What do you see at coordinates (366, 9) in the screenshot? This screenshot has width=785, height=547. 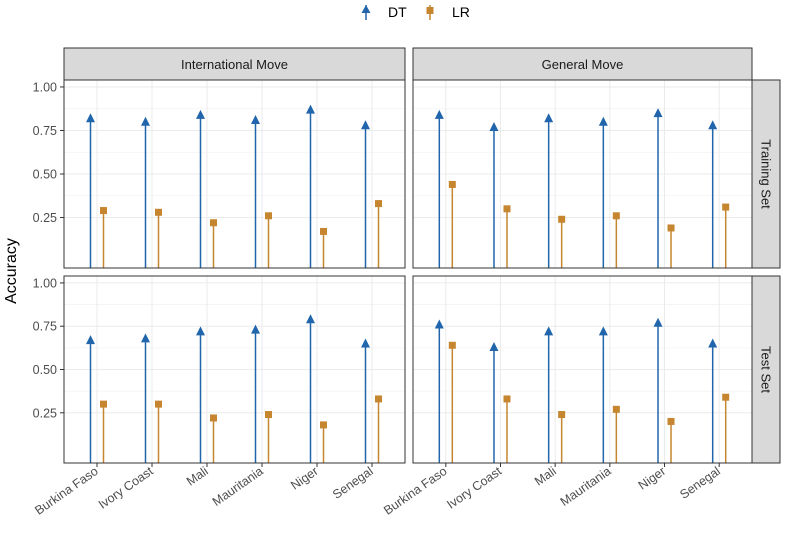 I see `legend-key-dt-triangle` at bounding box center [366, 9].